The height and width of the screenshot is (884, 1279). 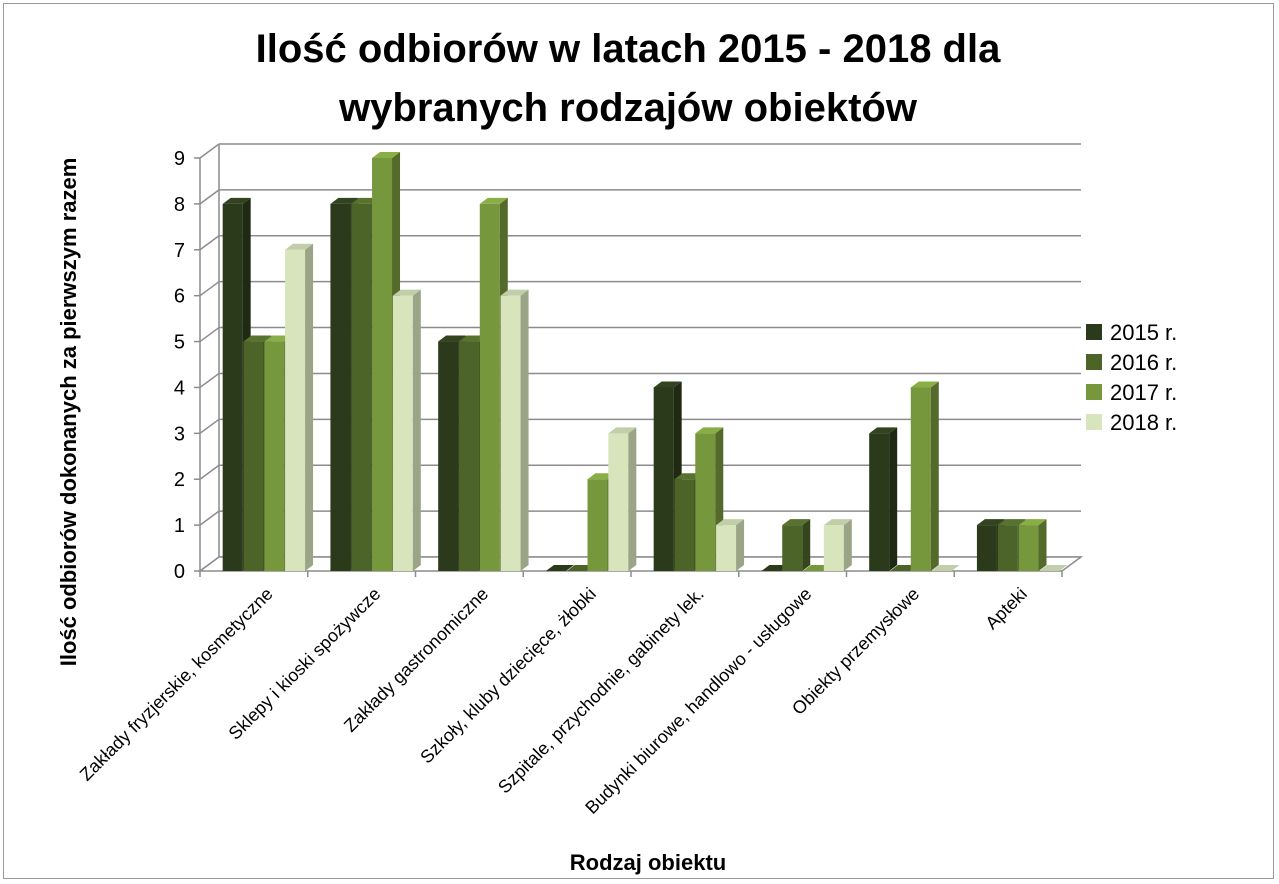 I want to click on x-category-label: Szkoły, kluby dziecięce, żłobki, so click(x=508, y=676).